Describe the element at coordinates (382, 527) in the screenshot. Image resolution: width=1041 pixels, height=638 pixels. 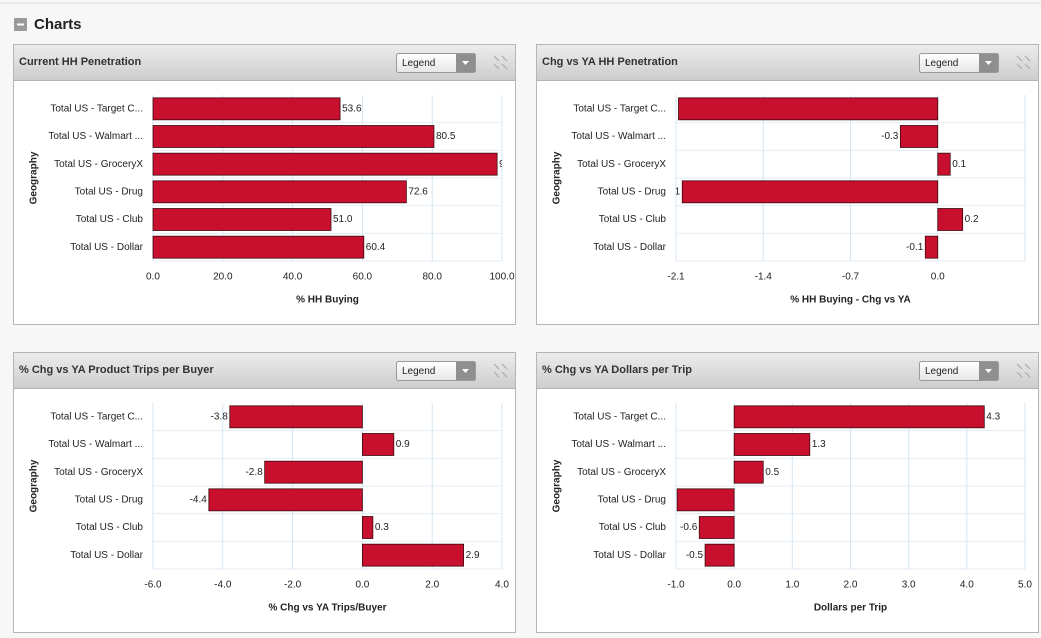
I see `value-label: 0.3` at that location.